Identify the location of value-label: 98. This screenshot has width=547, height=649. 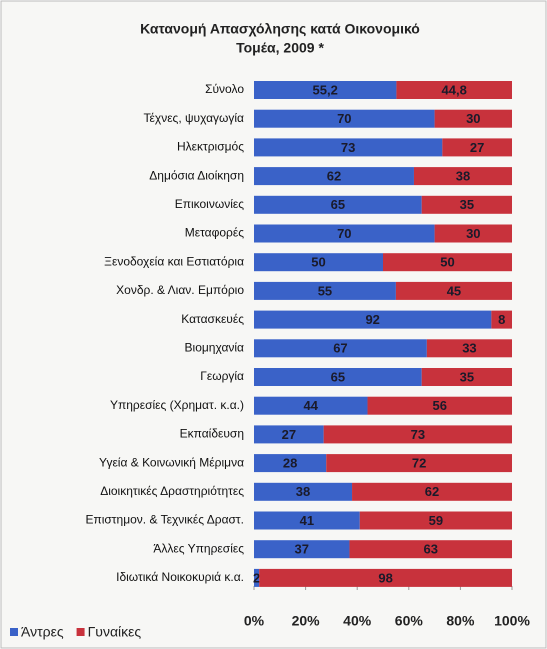
(385, 577).